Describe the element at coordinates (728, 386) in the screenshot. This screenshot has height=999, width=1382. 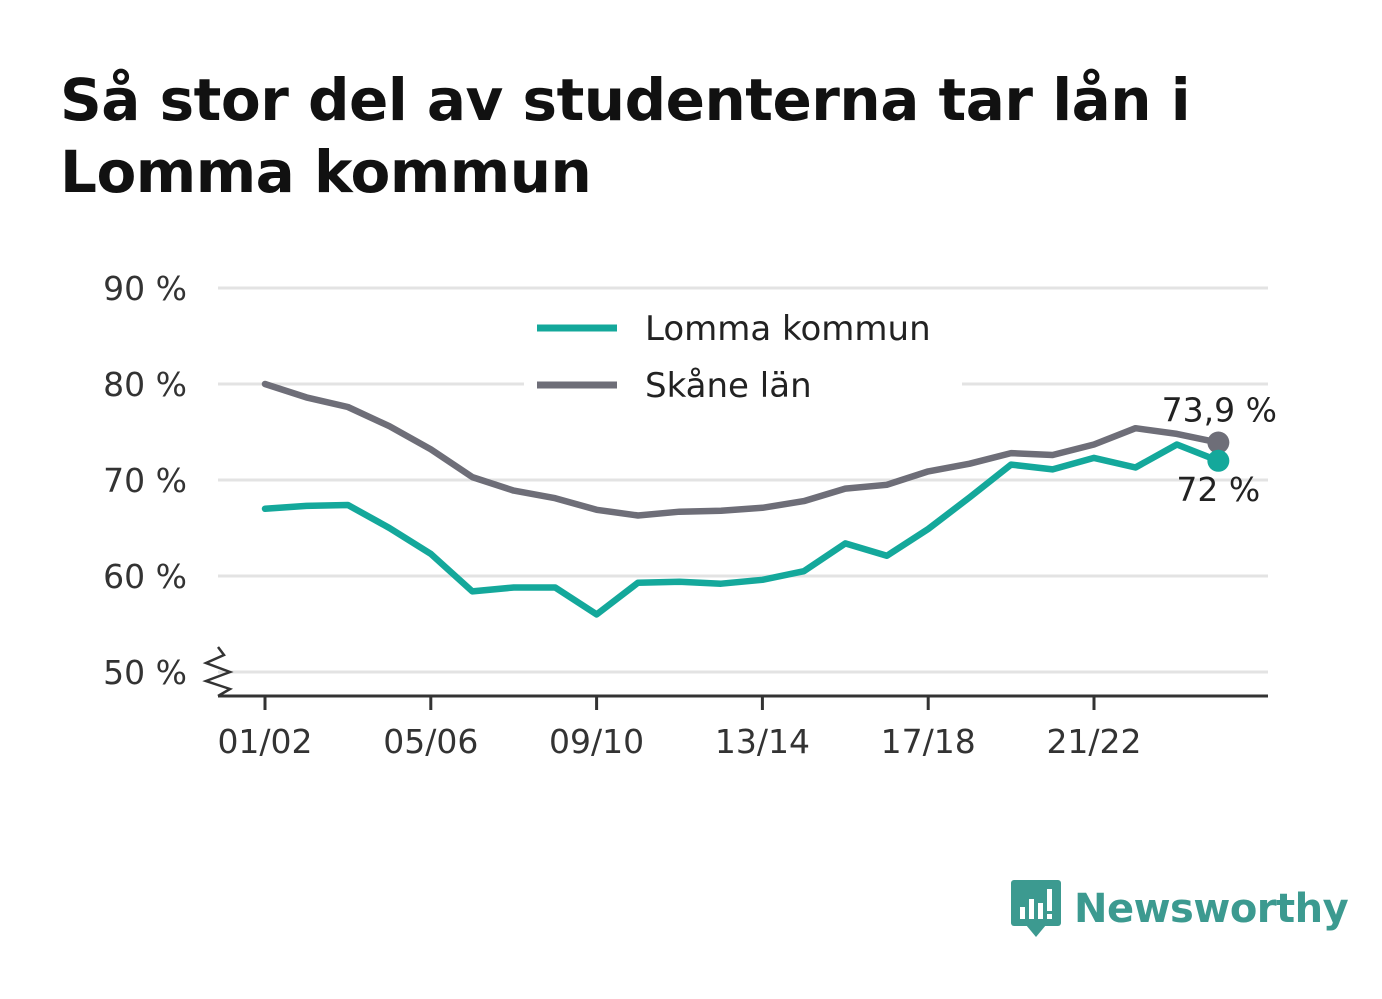
I see `legend-label: Skåne län` at that location.